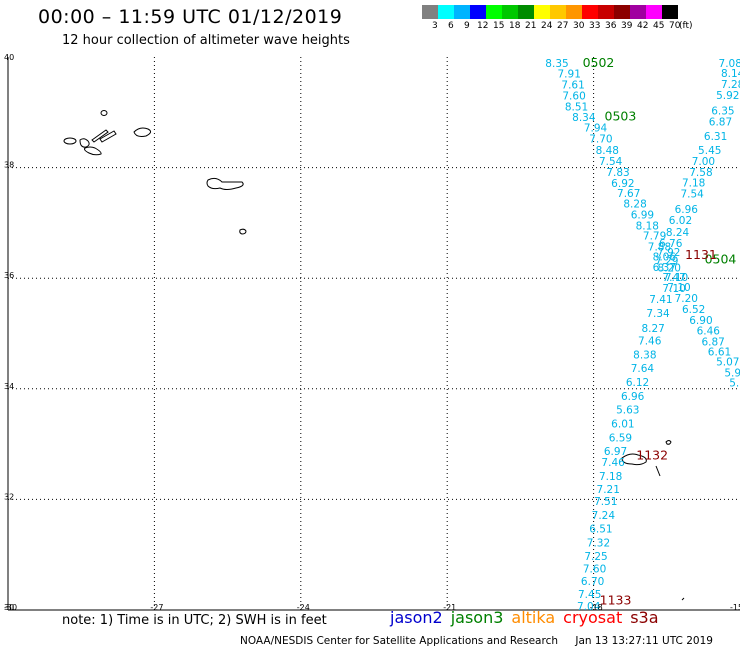  What do you see at coordinates (84, 143) in the screenshot?
I see `island-corvo-west` at bounding box center [84, 143].